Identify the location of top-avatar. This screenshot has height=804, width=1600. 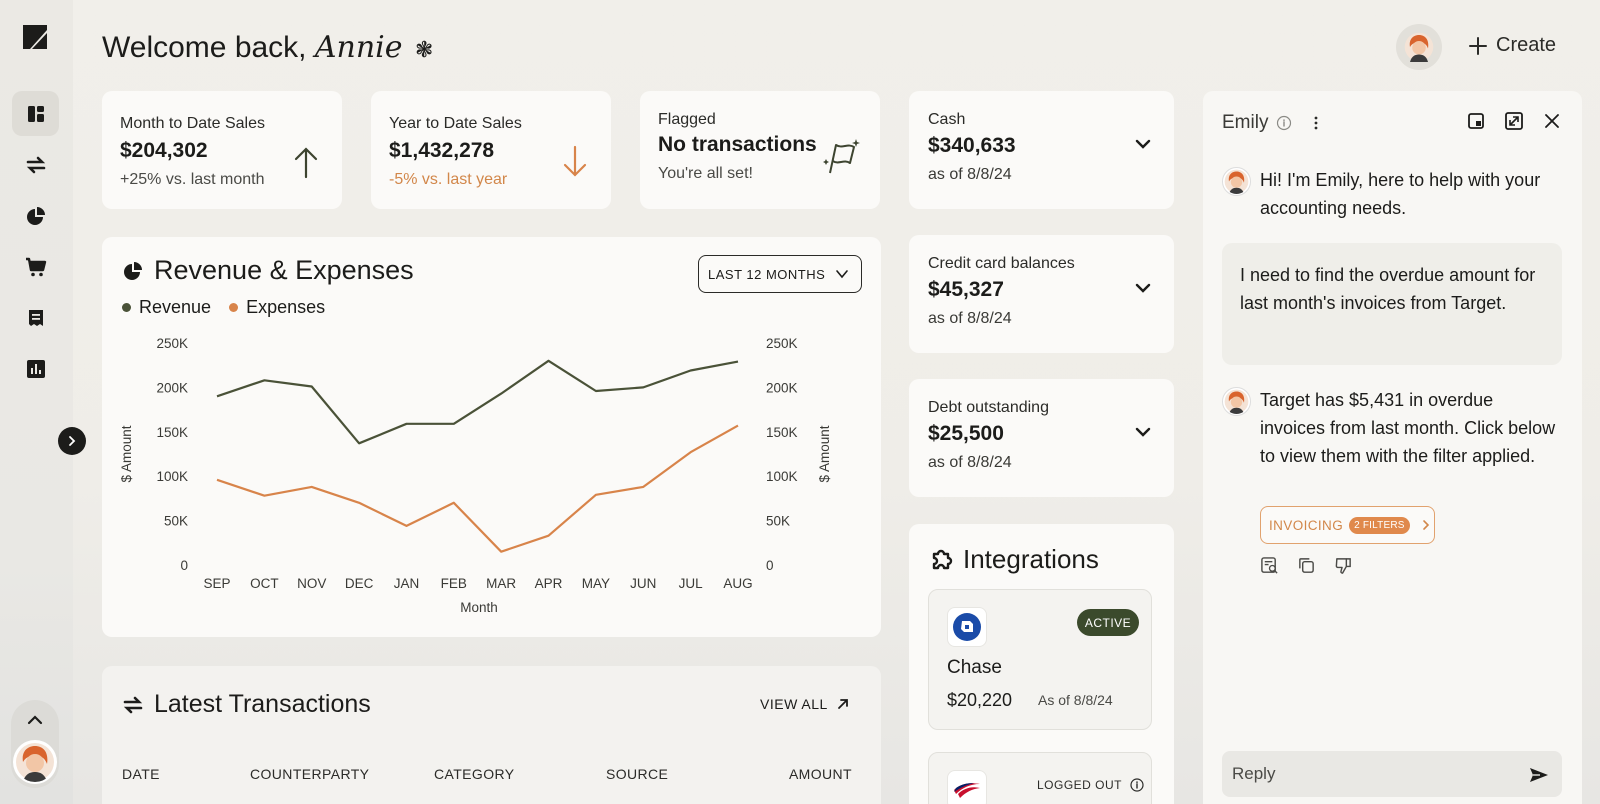
(1419, 47).